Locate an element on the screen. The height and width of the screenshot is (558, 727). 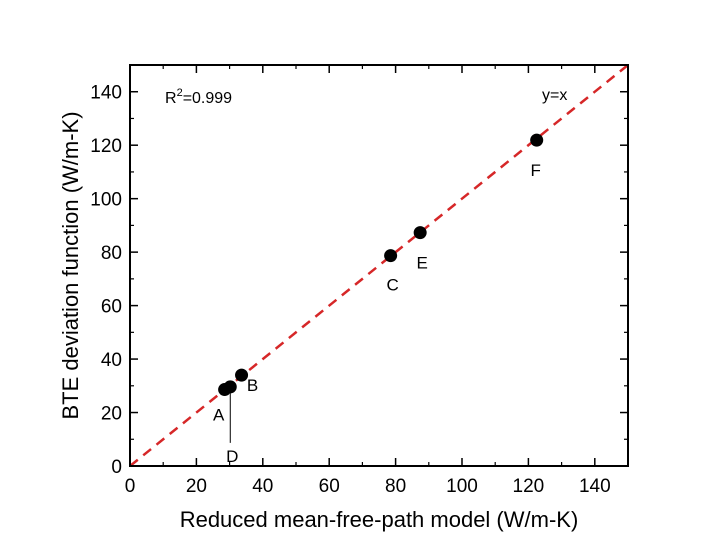
point-label-e: E is located at coordinates (421, 263).